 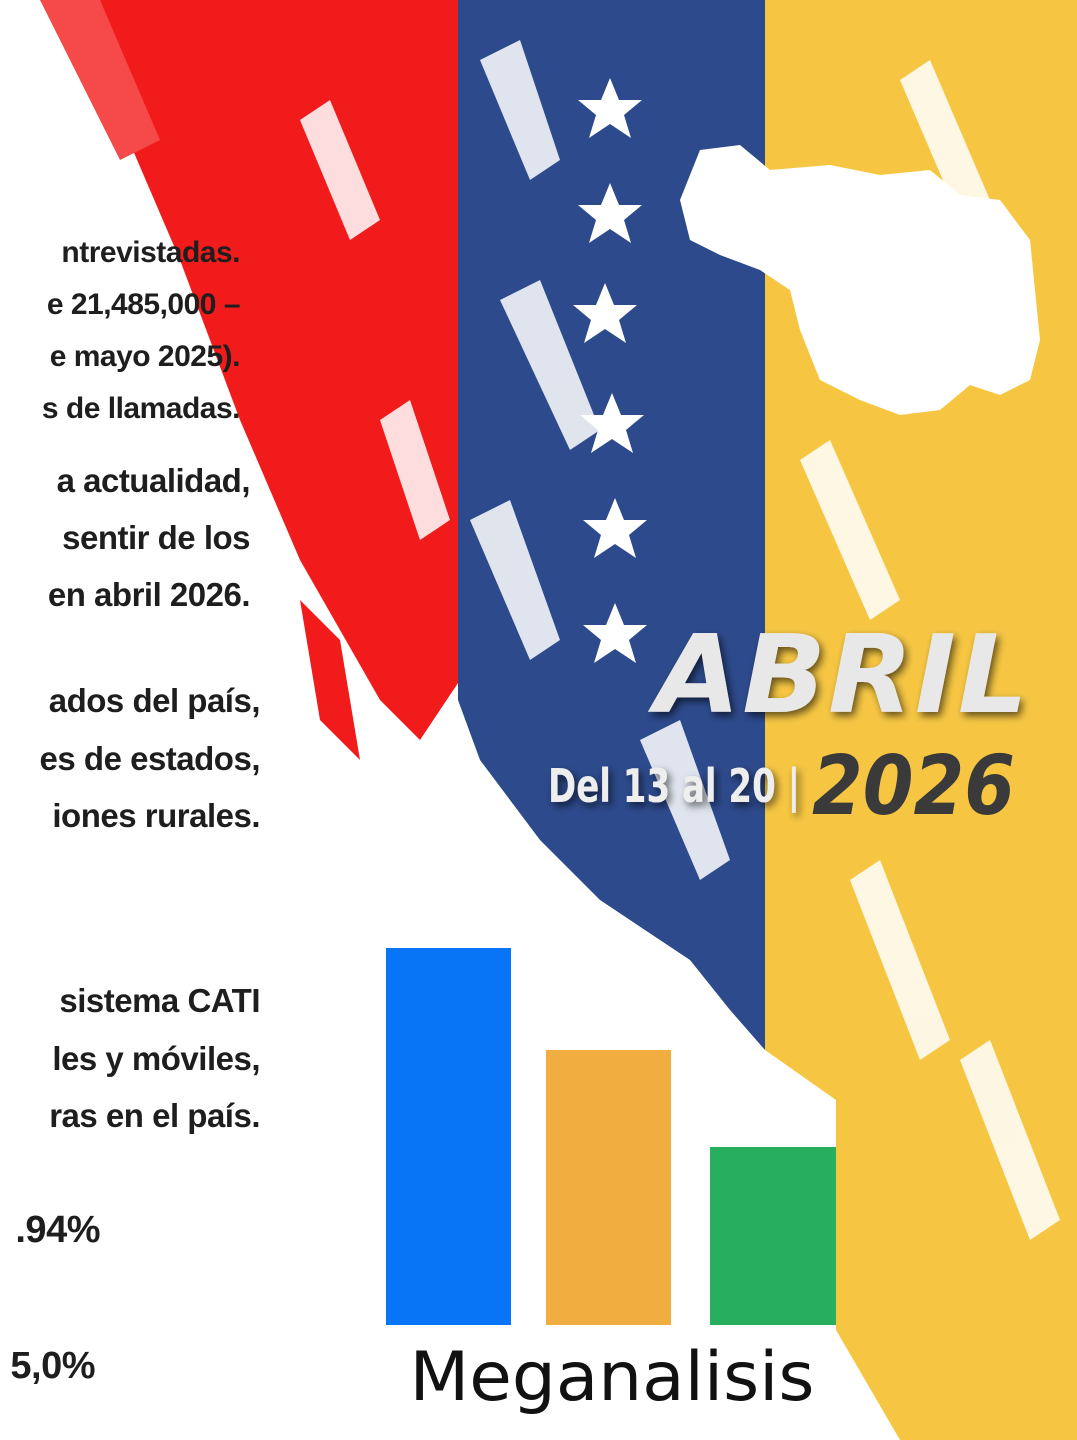 I want to click on text-line: les y móviles,, so click(x=156, y=1058).